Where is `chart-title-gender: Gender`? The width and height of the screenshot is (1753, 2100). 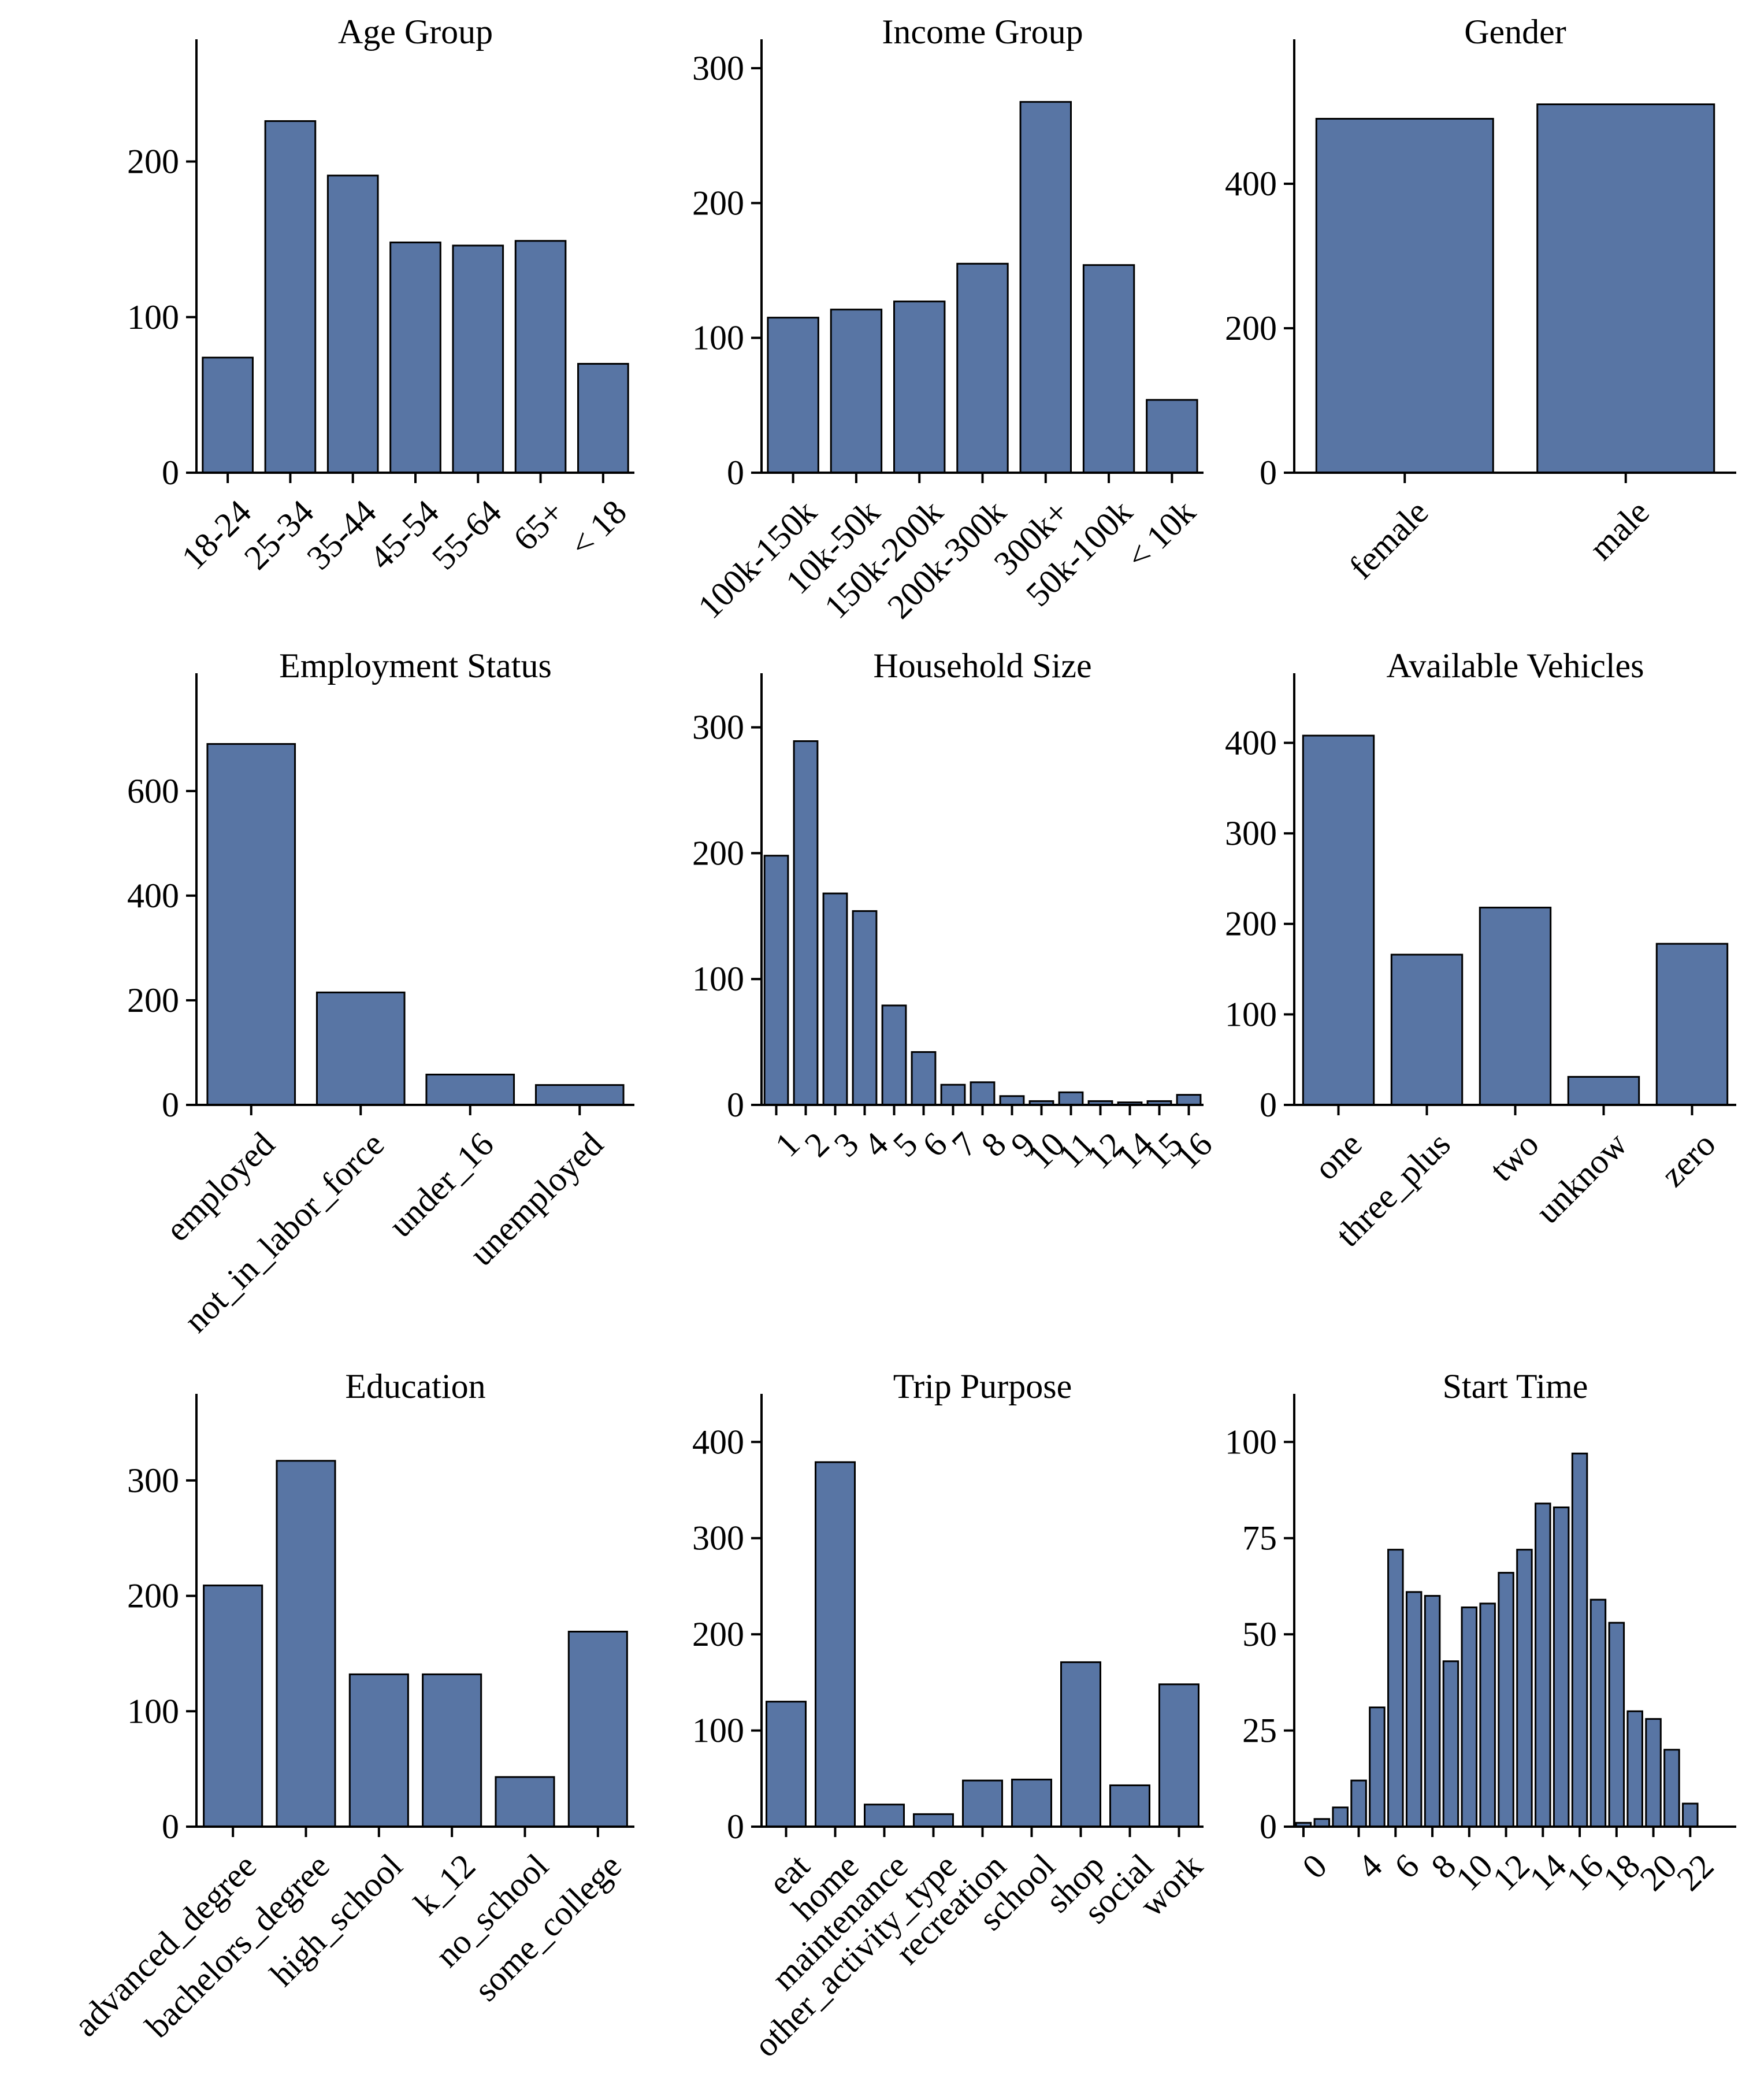 chart-title-gender: Gender is located at coordinates (1515, 32).